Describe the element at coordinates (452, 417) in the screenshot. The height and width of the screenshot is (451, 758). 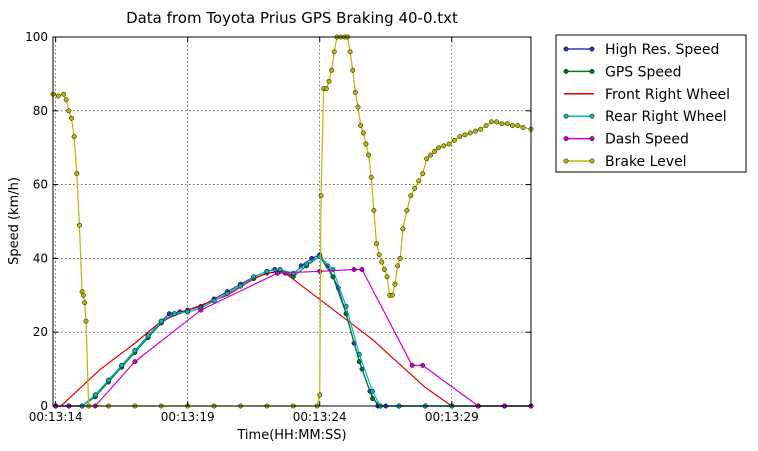
I see `x-tick-label: 00:13:29` at that location.